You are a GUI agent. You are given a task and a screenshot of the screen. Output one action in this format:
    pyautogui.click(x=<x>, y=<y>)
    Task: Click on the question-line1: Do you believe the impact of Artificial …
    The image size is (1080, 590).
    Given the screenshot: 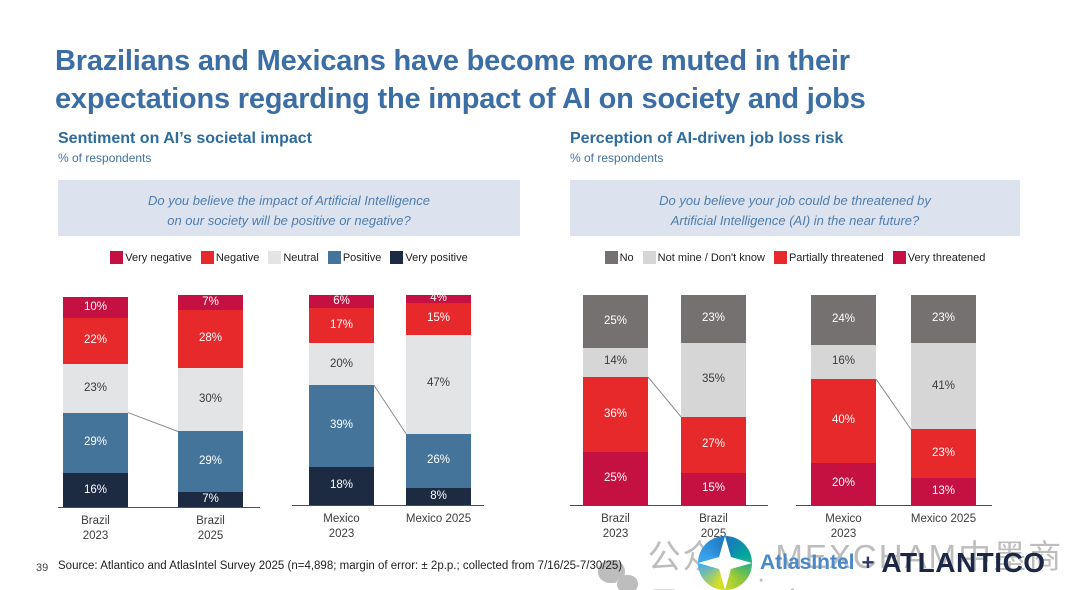 What is the action you would take?
    pyautogui.click(x=289, y=200)
    